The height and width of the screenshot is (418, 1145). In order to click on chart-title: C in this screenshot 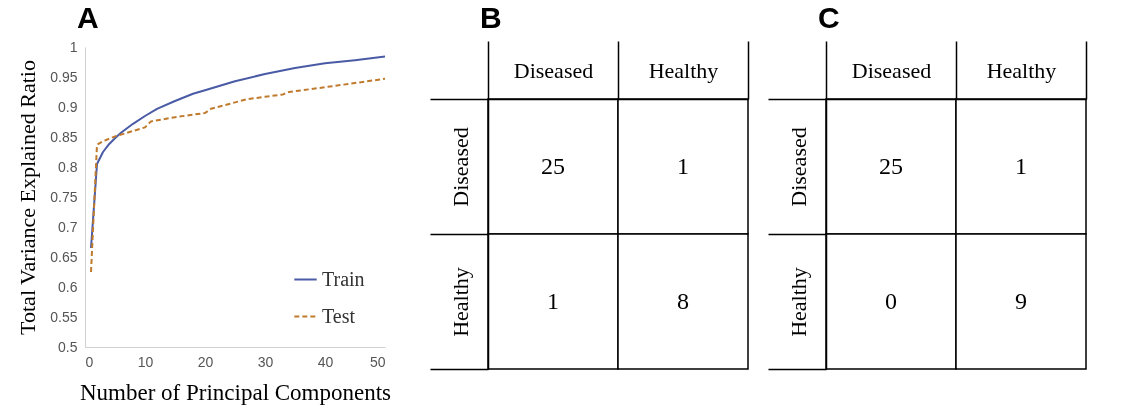, I will do `click(829, 18)`.